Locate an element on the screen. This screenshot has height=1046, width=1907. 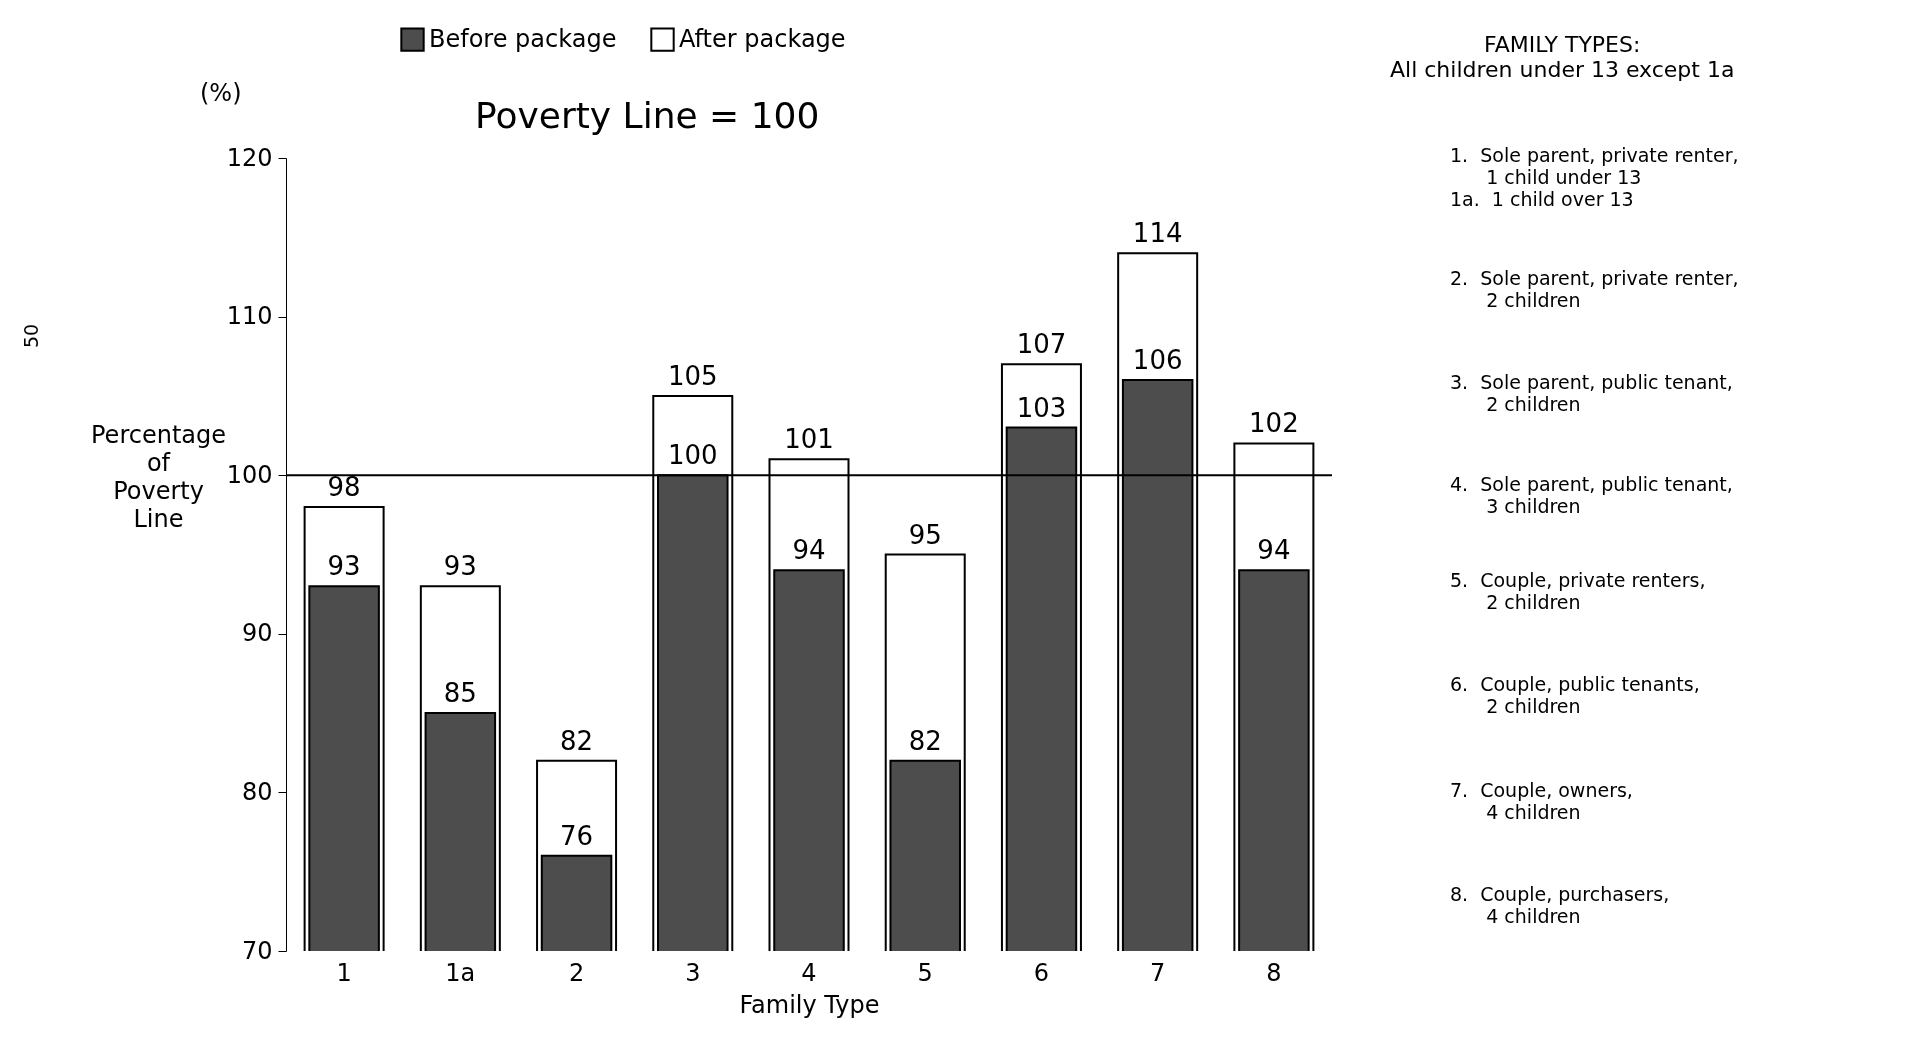
text: 8. Couple, purchasers, 4 children is located at coordinates (1560, 905).